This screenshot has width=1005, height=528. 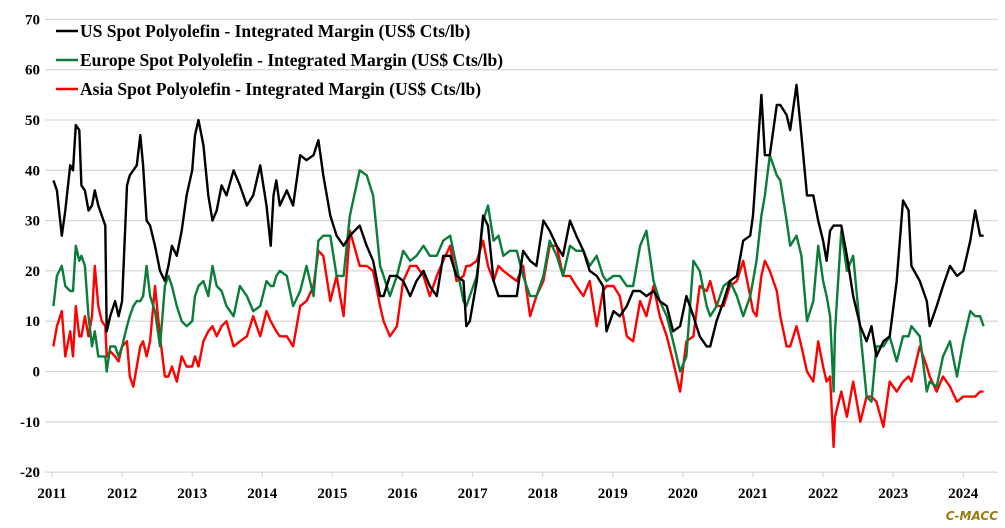 I want to click on y-tick-label: 30, so click(x=32, y=222).